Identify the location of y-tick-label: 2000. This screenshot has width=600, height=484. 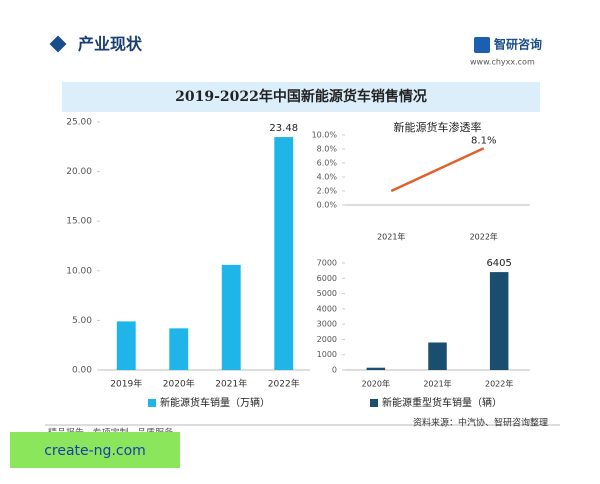
(327, 339).